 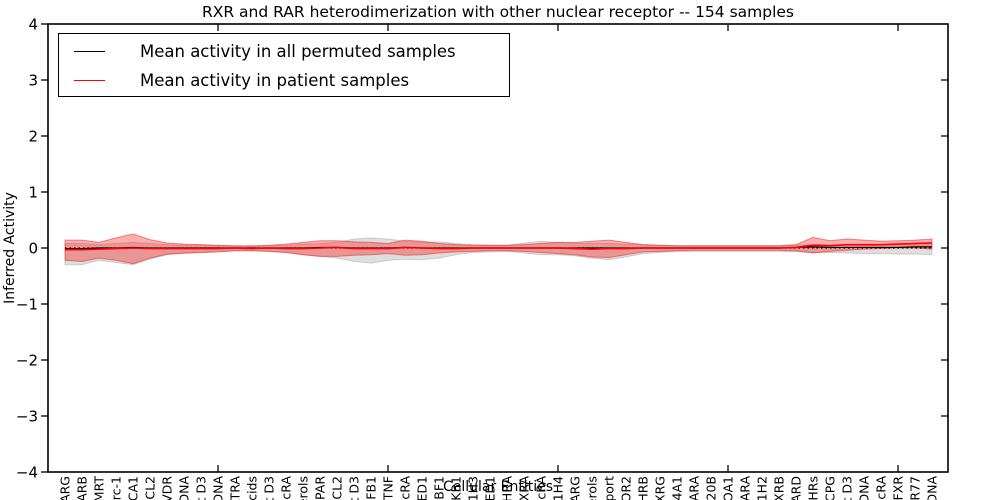 What do you see at coordinates (575, 488) in the screenshot?
I see `x-category-label: RARG` at bounding box center [575, 488].